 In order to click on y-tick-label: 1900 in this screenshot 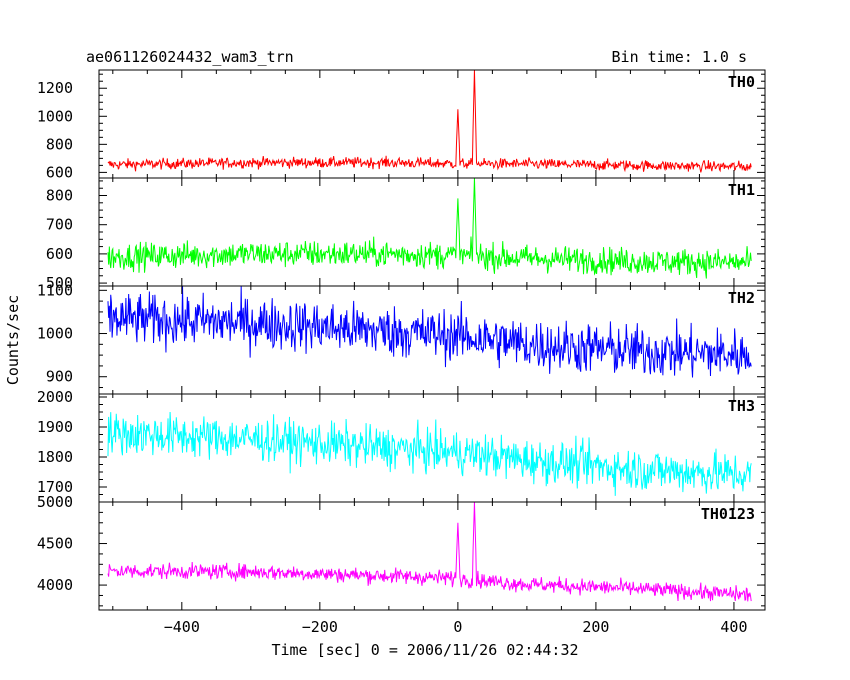, I will do `click(55, 427)`.